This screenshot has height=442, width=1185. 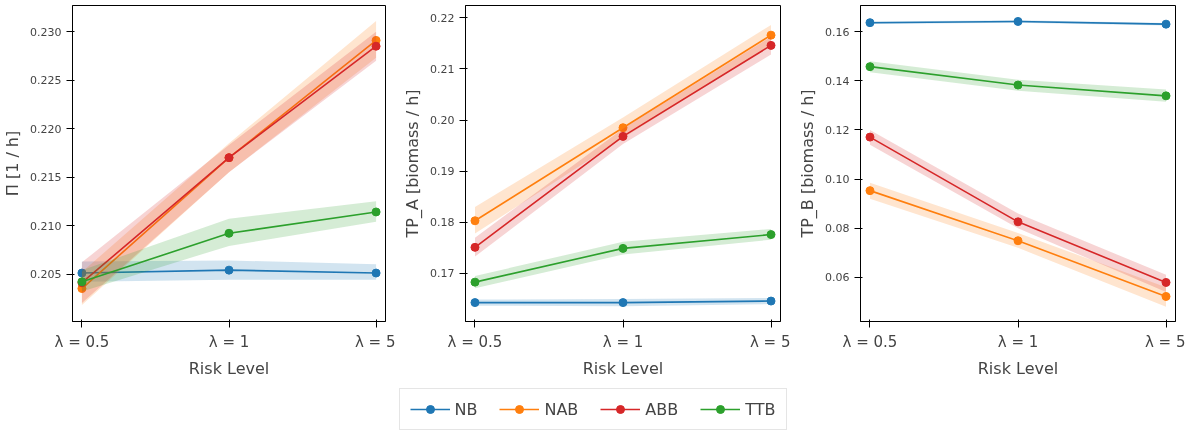 What do you see at coordinates (837, 180) in the screenshot?
I see `y-tick-label: 0.10` at bounding box center [837, 180].